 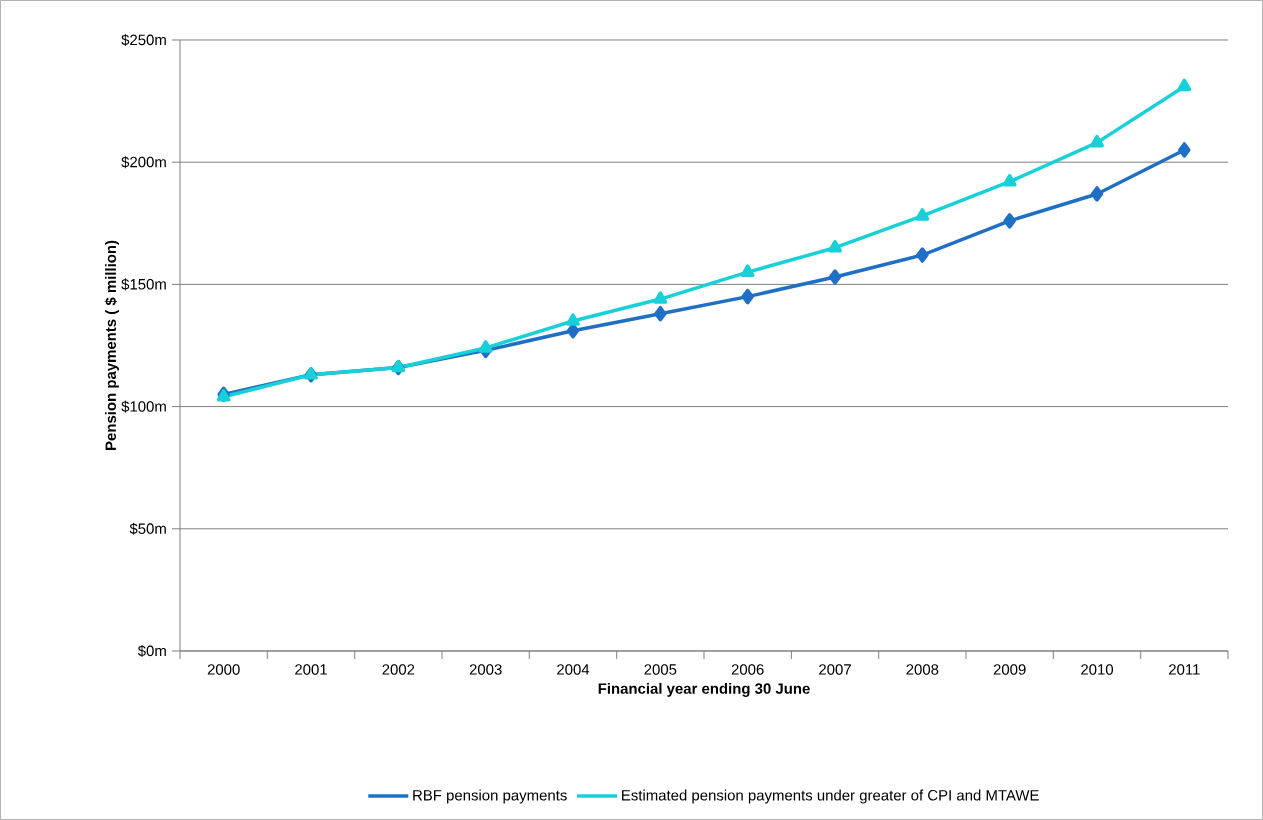 I want to click on y-tick-label: $0m, so click(x=151, y=651).